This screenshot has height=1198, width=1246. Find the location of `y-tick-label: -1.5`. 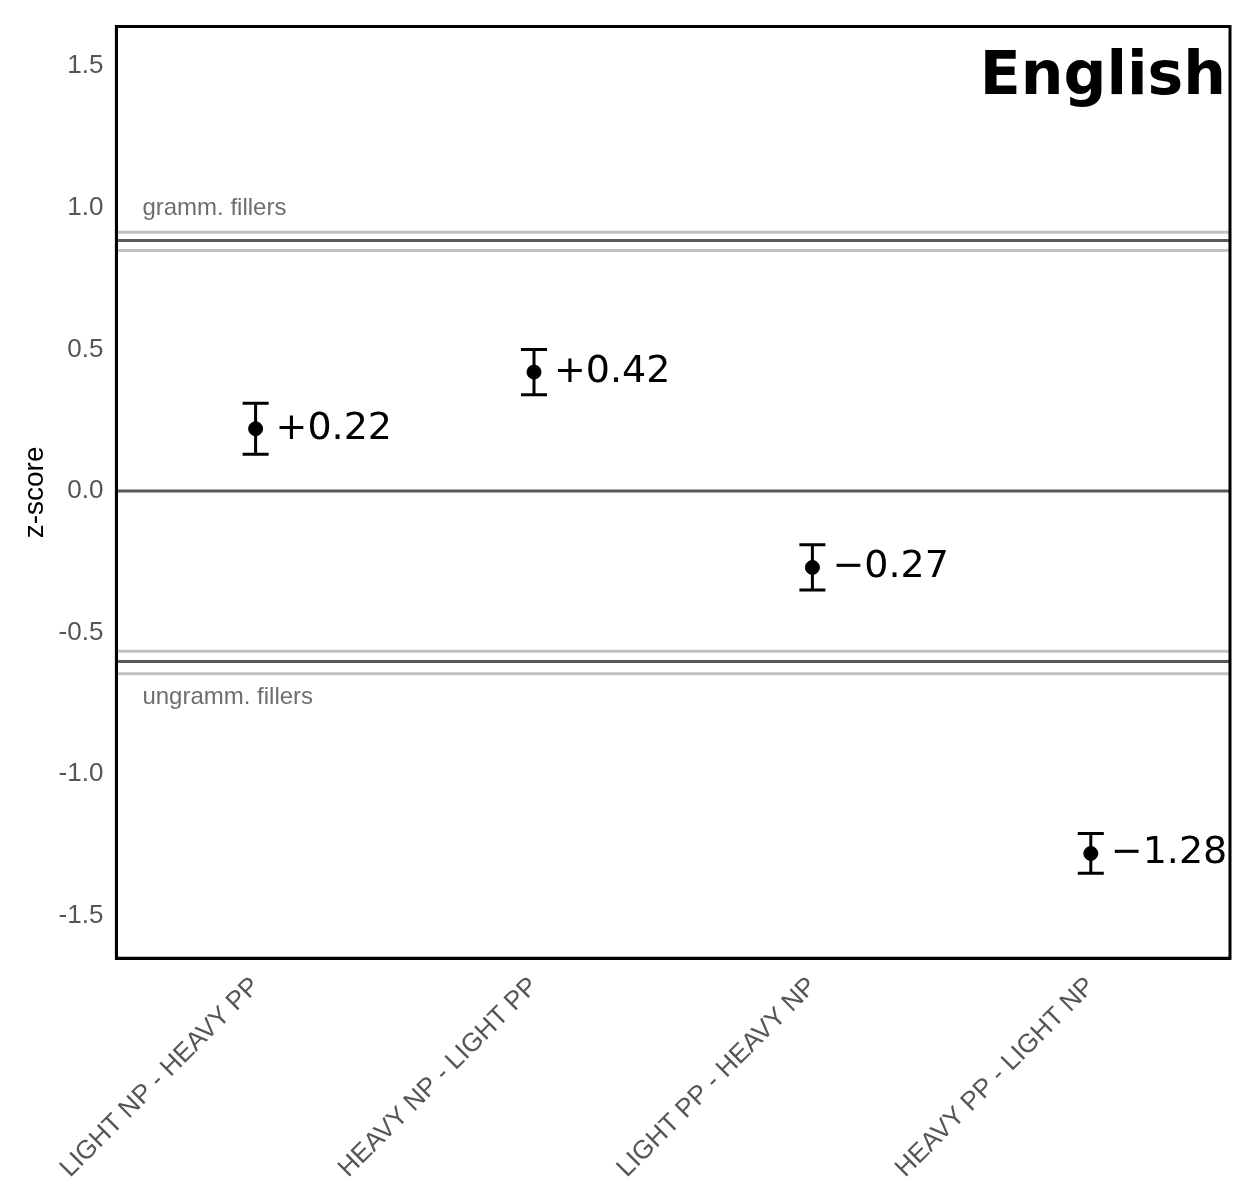

y-tick-label: -1.5 is located at coordinates (81, 913).